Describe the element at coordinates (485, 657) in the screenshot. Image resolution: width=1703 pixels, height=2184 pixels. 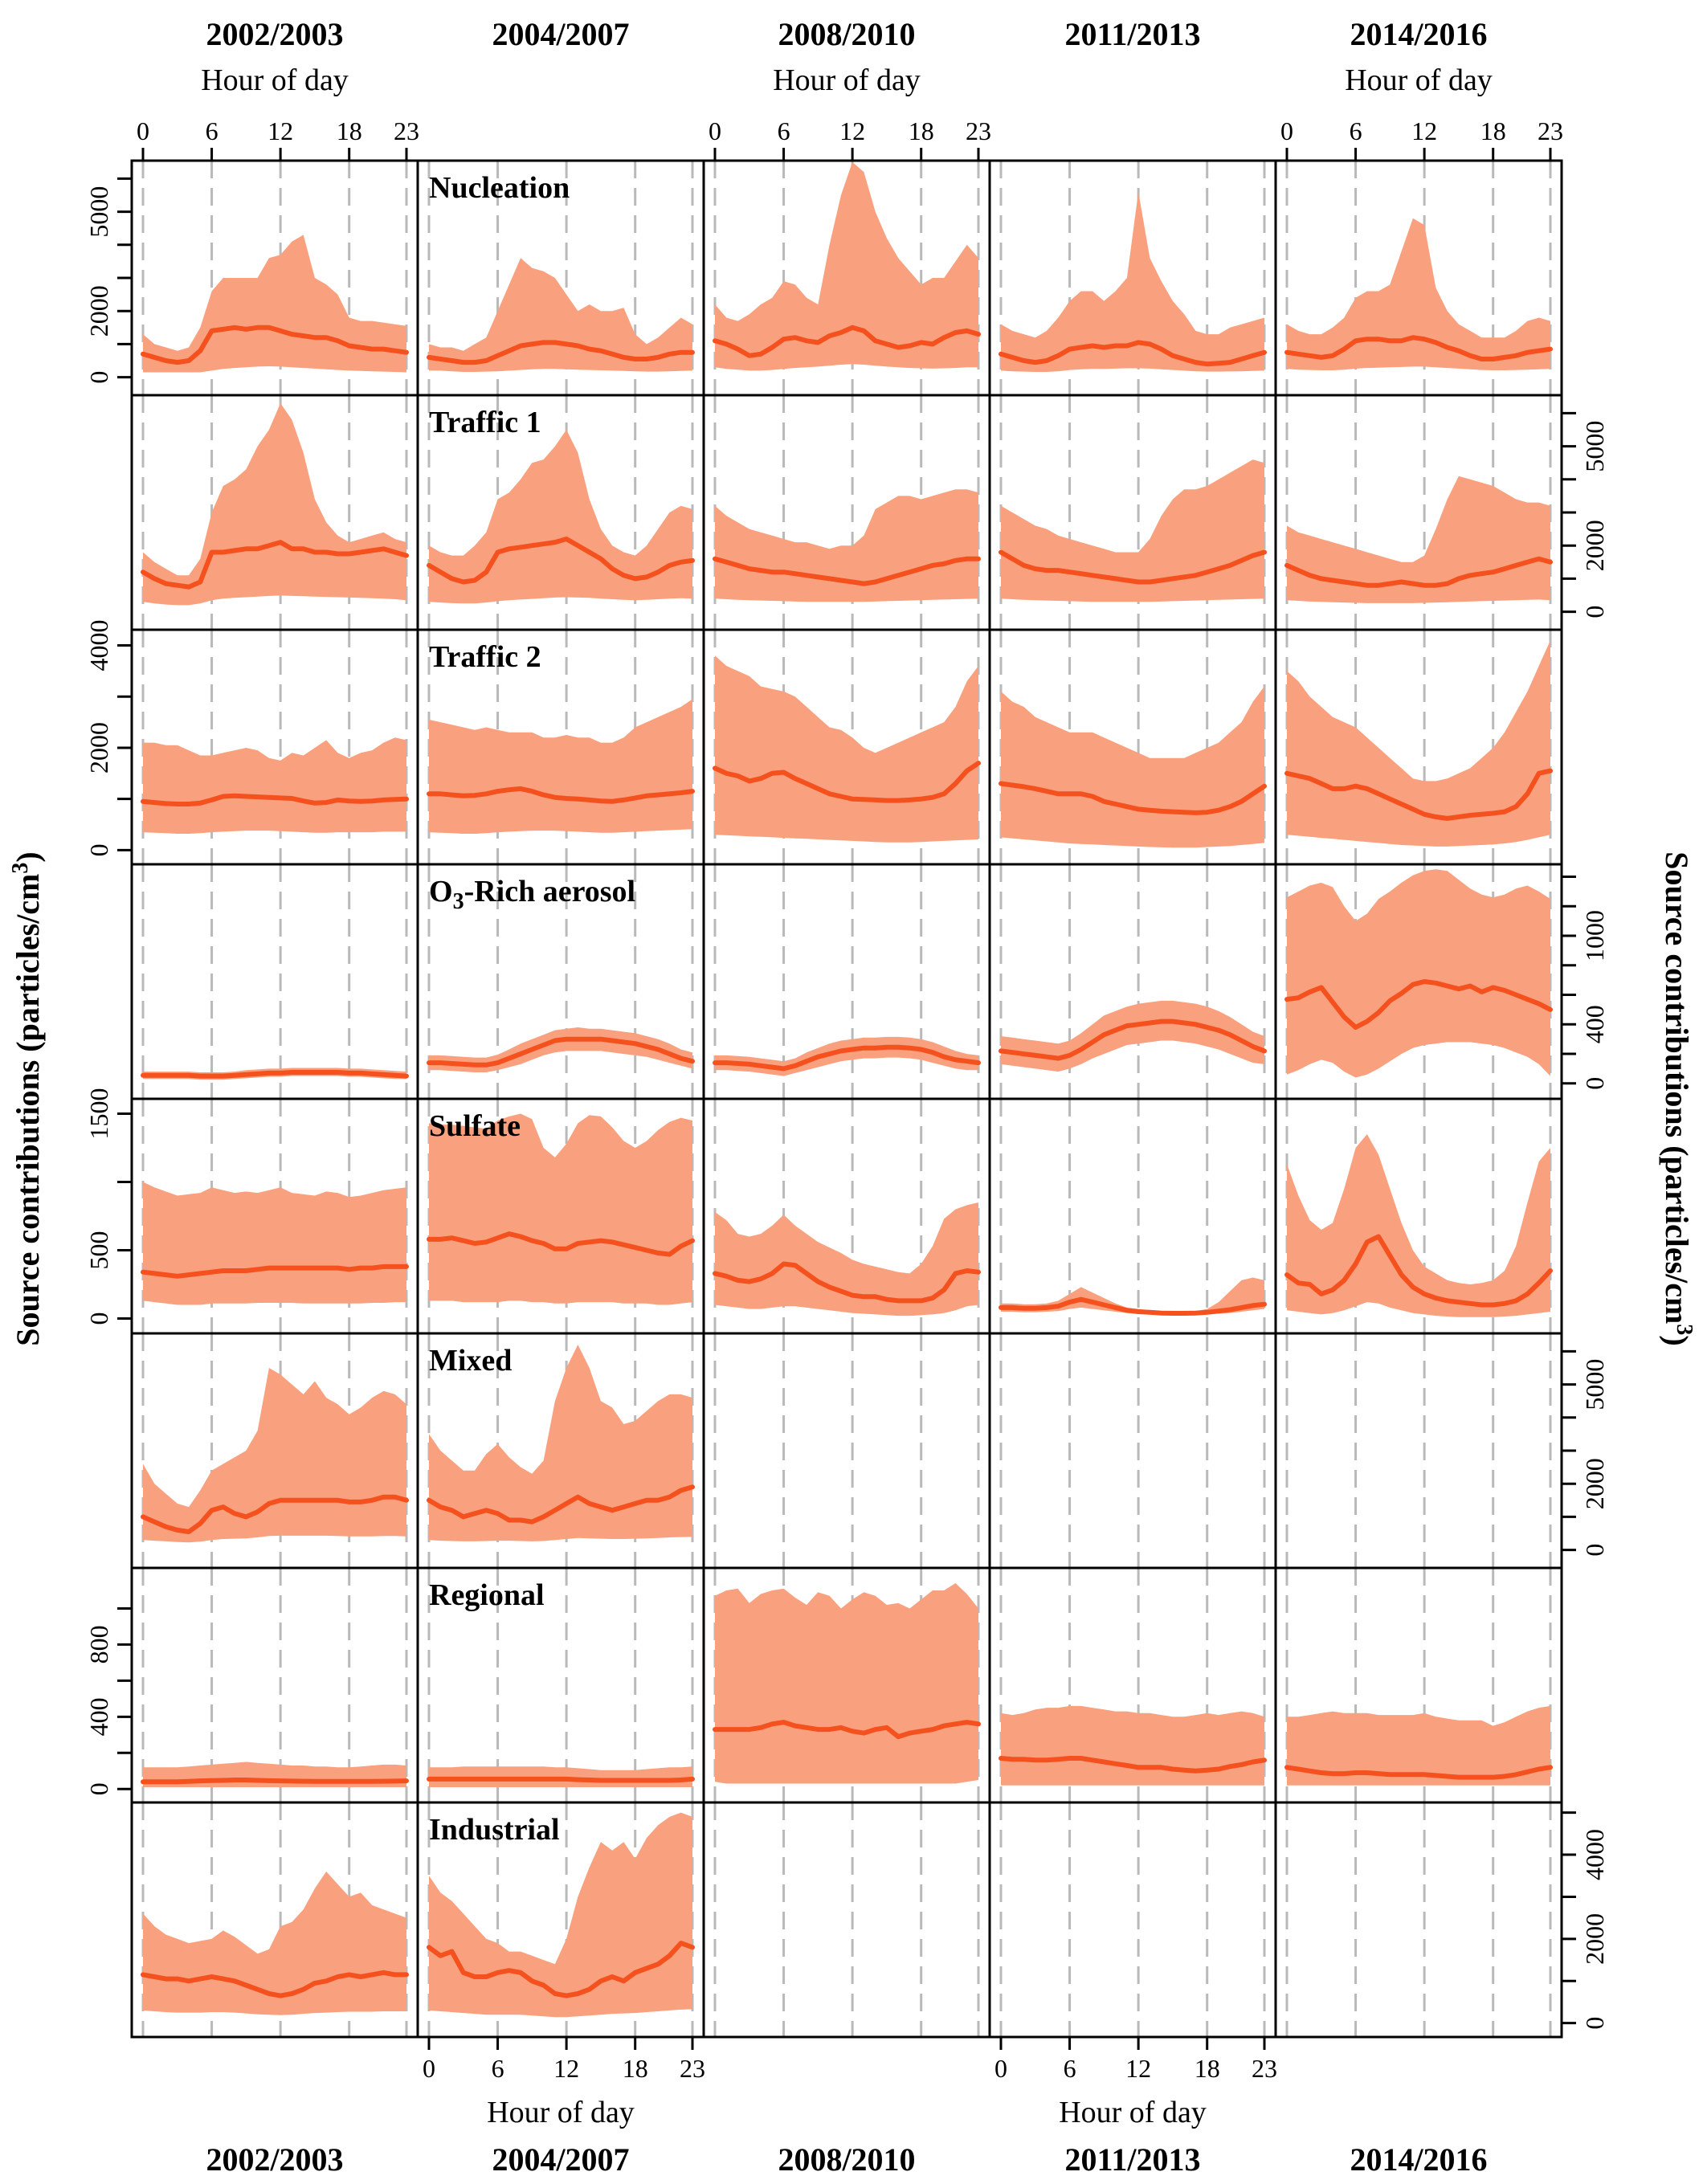
I see `source-label: Traffic 2` at that location.